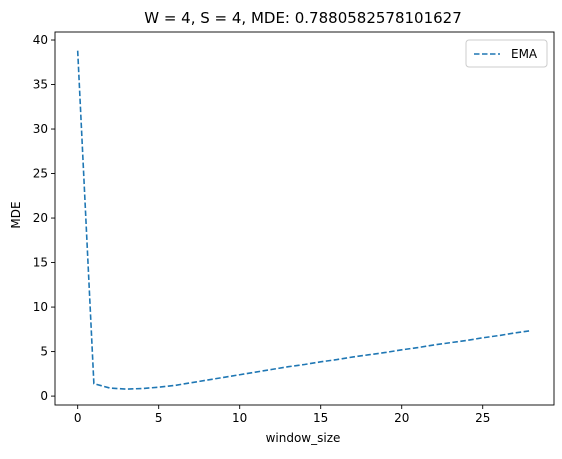 Image resolution: width=562 pixels, height=459 pixels. I want to click on x-tick-label: 5, so click(159, 418).